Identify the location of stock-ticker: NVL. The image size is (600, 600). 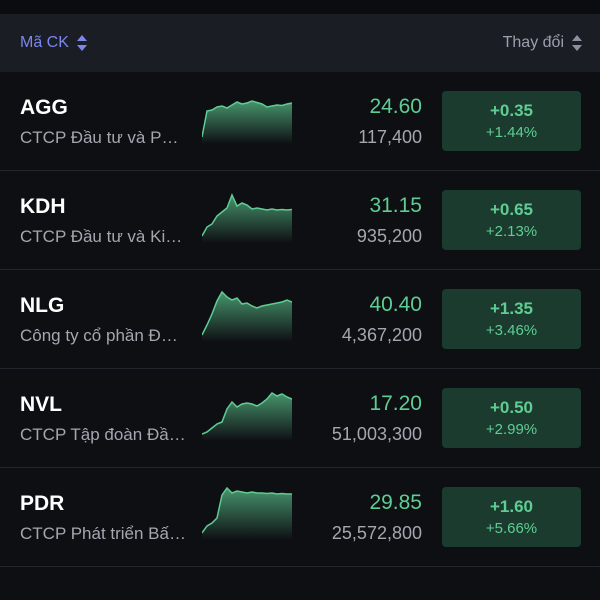
(41, 404).